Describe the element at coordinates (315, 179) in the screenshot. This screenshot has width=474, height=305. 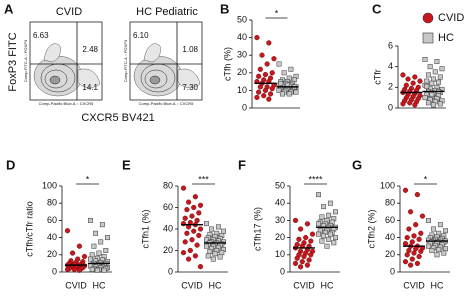
I see `significance-stars: ****` at that location.